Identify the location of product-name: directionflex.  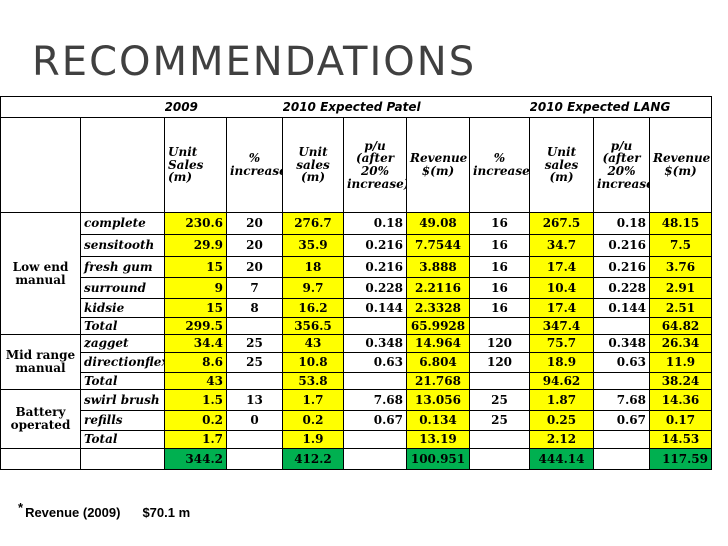
(122, 362).